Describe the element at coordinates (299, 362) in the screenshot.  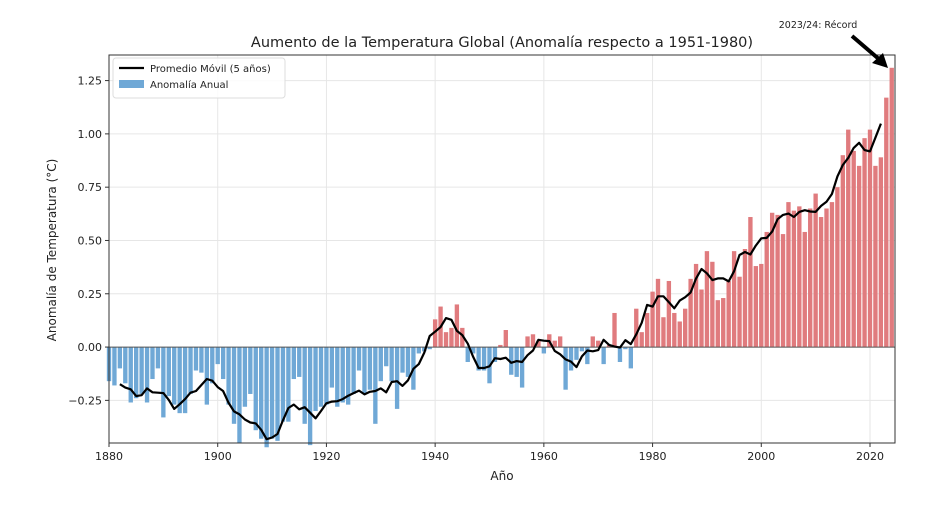
I see `bar-1915` at that location.